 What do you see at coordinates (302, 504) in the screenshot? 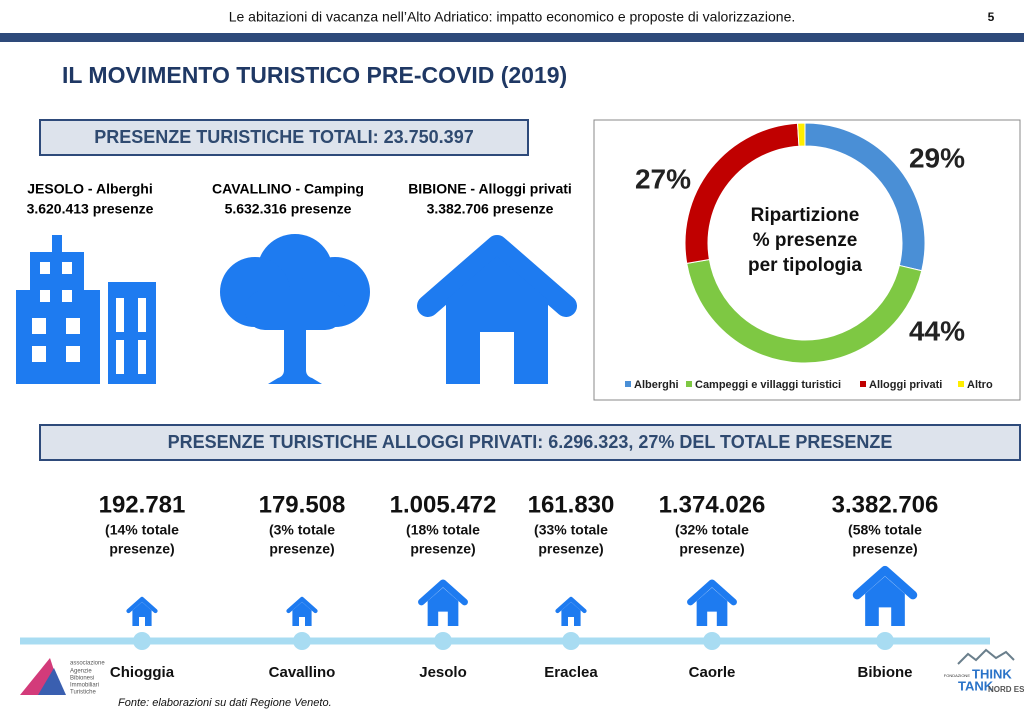
I see `city-value: 179.508` at bounding box center [302, 504].